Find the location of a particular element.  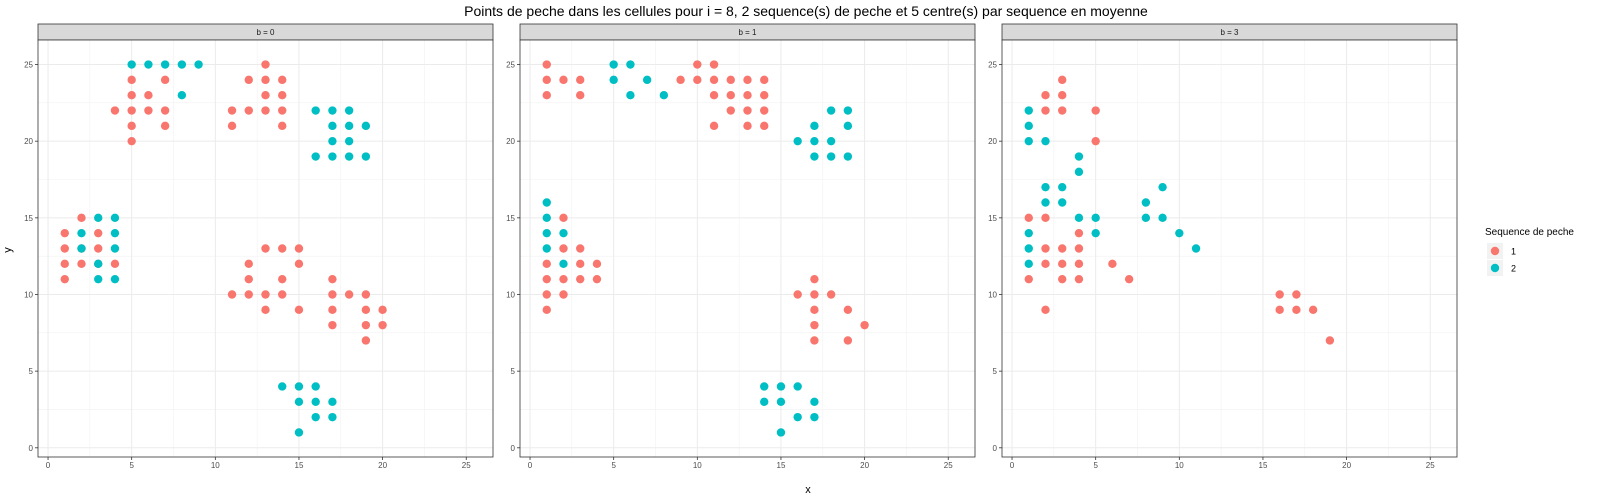

y-axis-title: y is located at coordinates (8, 250).